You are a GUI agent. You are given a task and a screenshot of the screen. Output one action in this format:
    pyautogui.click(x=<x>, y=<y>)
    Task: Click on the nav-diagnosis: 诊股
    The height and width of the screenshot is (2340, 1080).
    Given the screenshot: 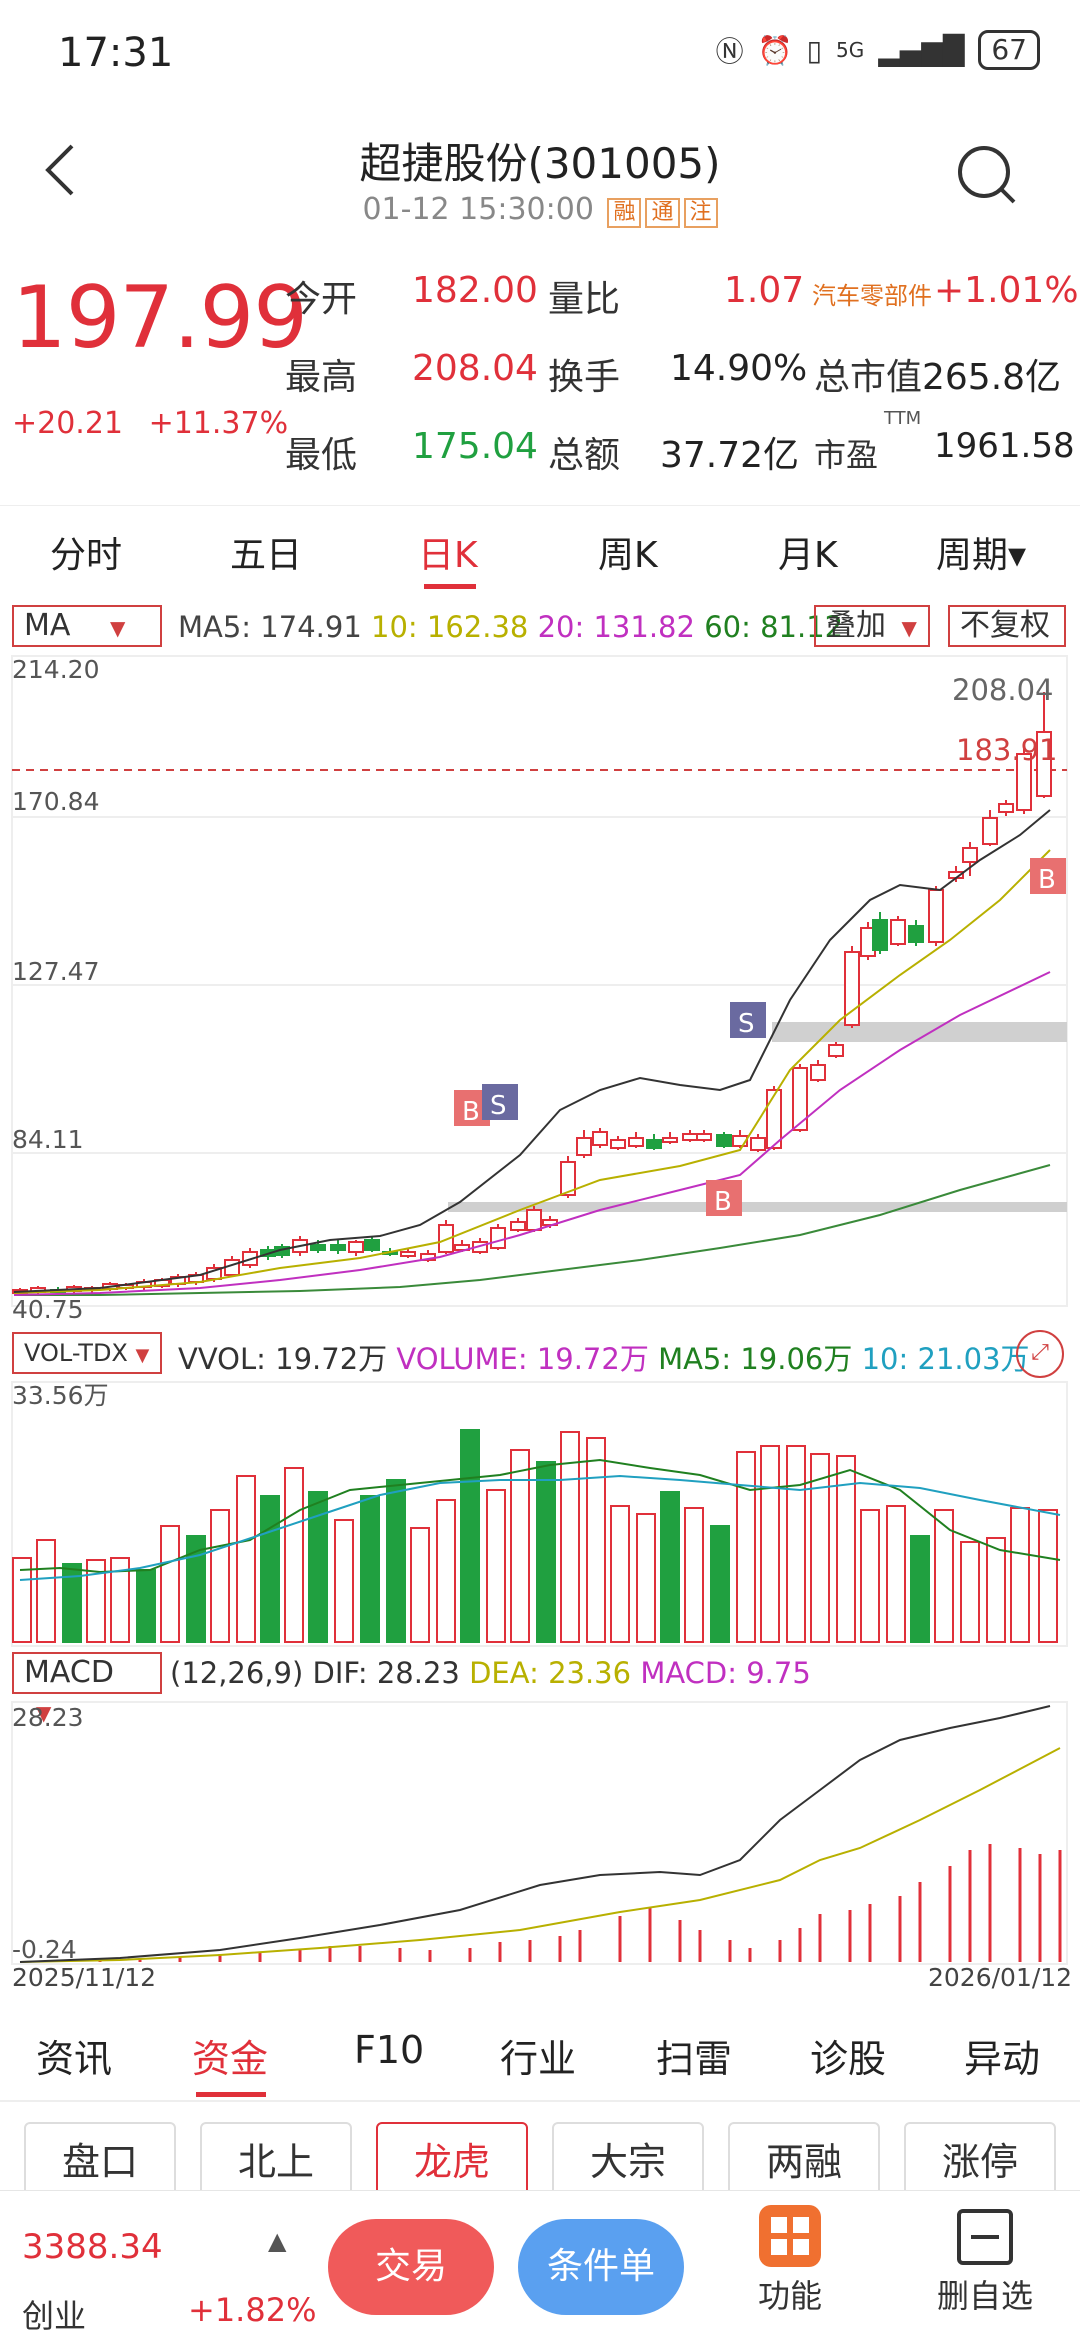 What is the action you would take?
    pyautogui.click(x=848, y=2059)
    